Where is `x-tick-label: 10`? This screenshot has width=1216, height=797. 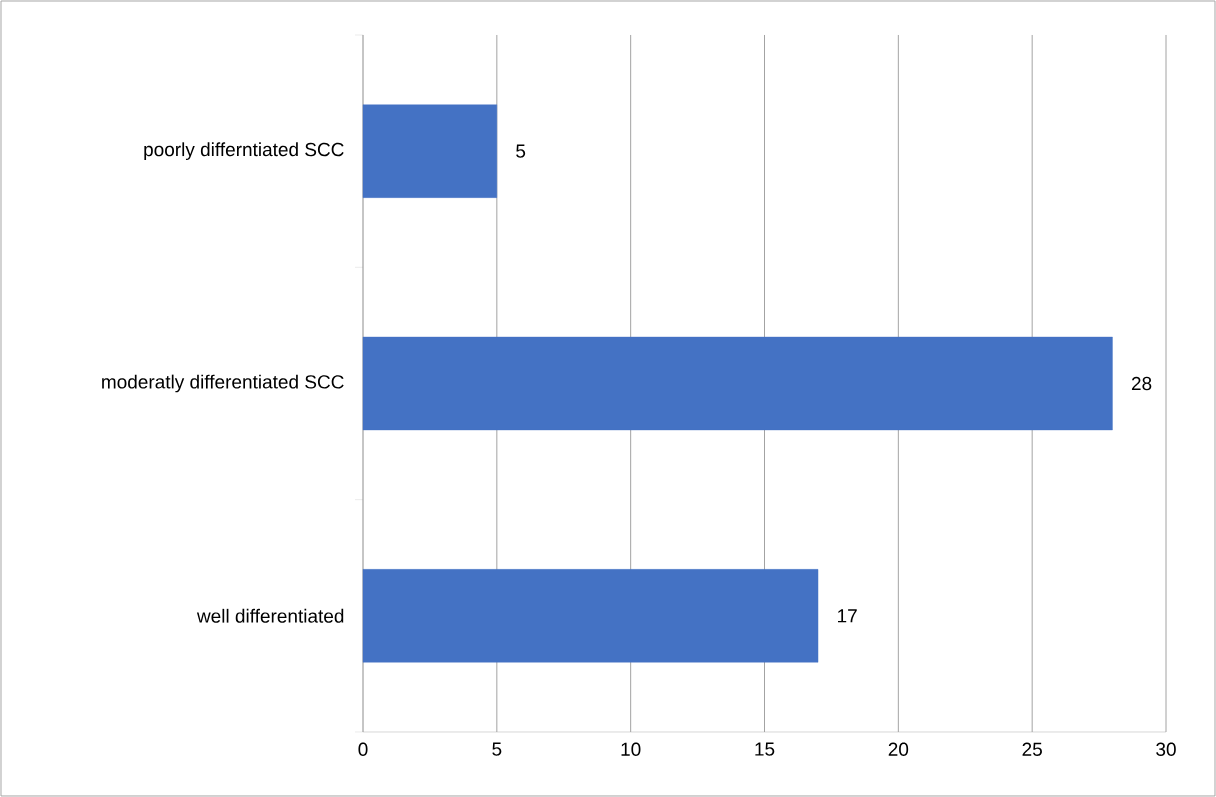 x-tick-label: 10 is located at coordinates (631, 749).